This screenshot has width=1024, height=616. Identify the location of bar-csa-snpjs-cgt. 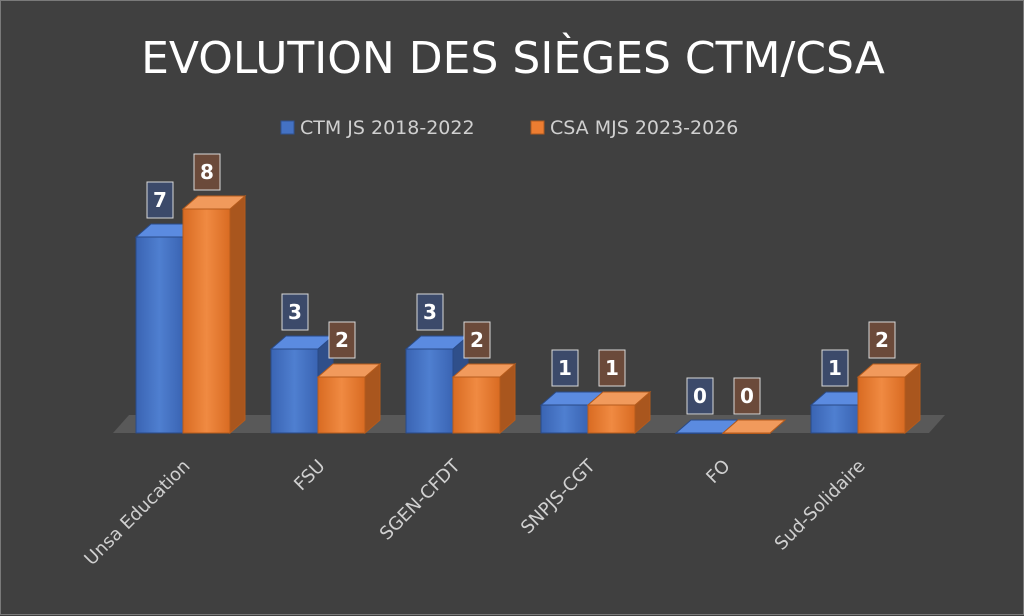
(619, 412).